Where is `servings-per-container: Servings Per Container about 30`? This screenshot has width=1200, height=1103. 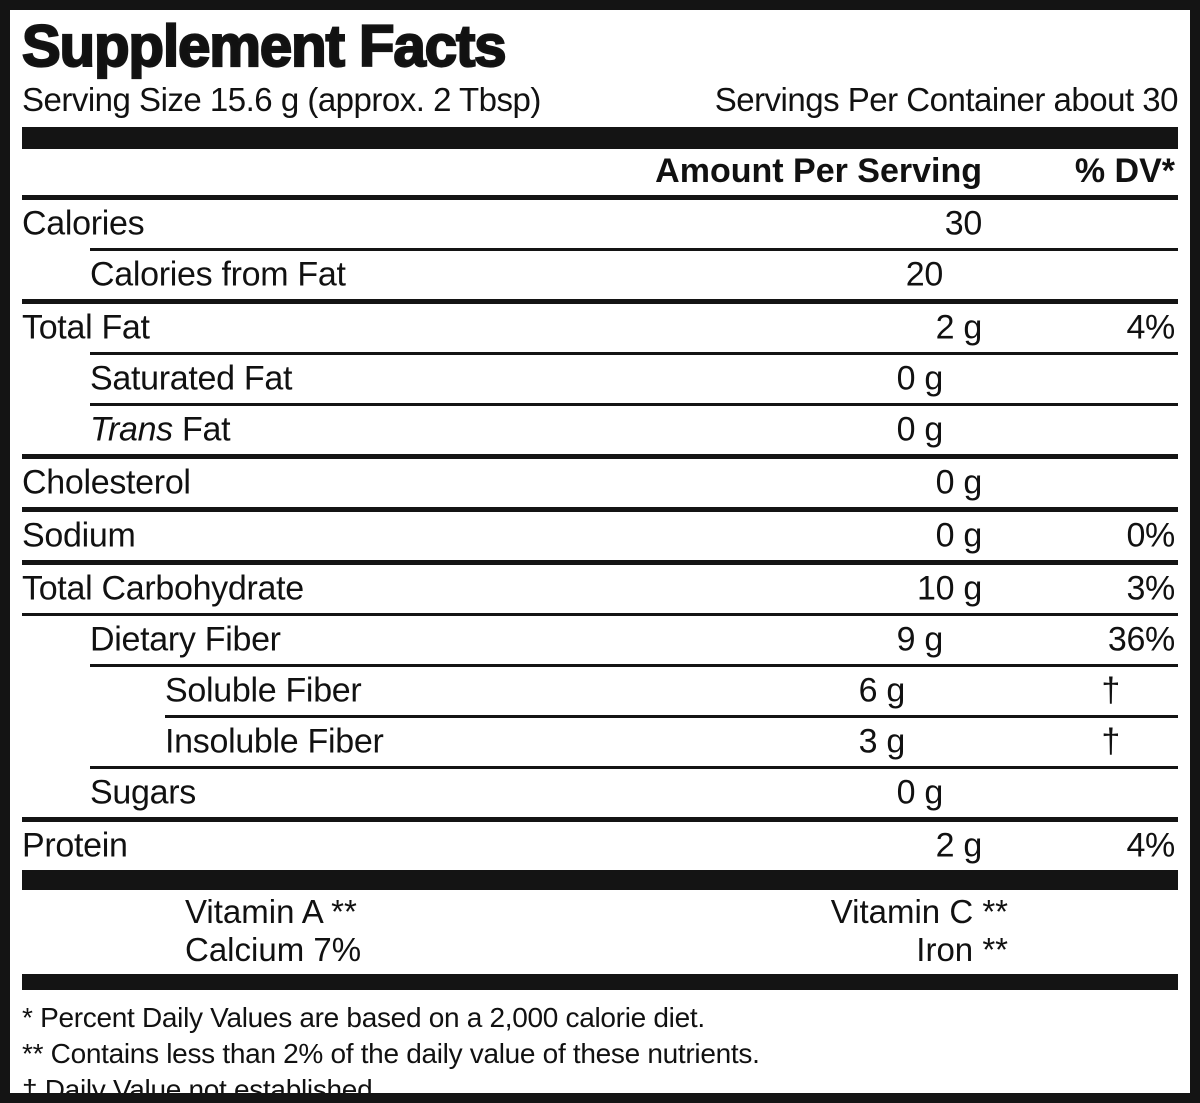 servings-per-container: Servings Per Container about 30 is located at coordinates (946, 99).